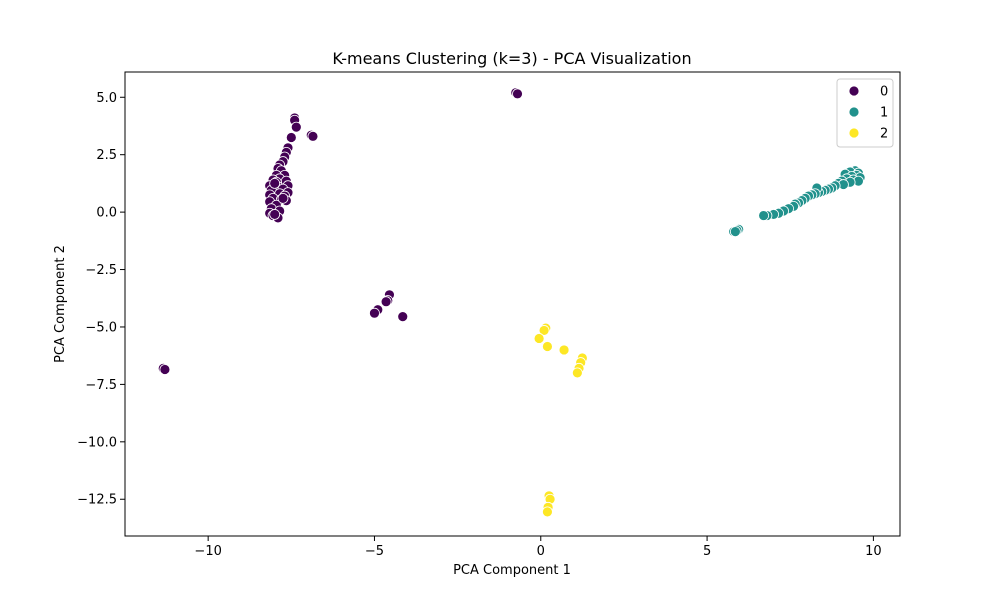 The height and width of the screenshot is (600, 1000). What do you see at coordinates (101, 270) in the screenshot?
I see `y-tick-label: −2.5` at bounding box center [101, 270].